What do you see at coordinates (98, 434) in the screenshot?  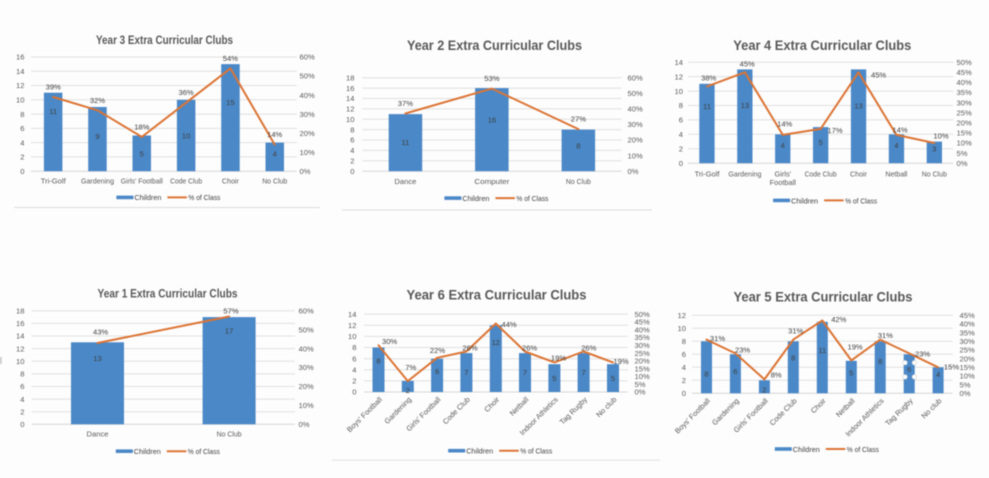 I see `svg-text: Dance` at bounding box center [98, 434].